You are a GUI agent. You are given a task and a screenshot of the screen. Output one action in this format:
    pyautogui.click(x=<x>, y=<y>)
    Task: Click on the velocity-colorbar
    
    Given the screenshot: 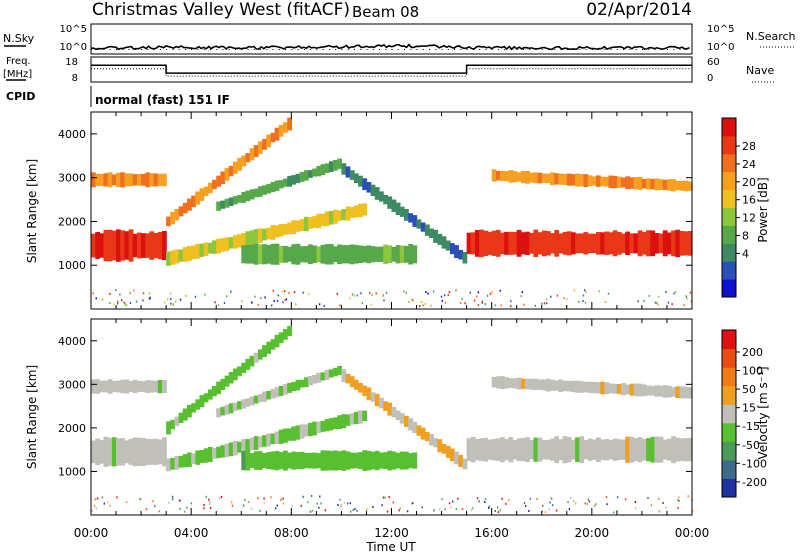 What is the action you would take?
    pyautogui.click(x=729, y=413)
    